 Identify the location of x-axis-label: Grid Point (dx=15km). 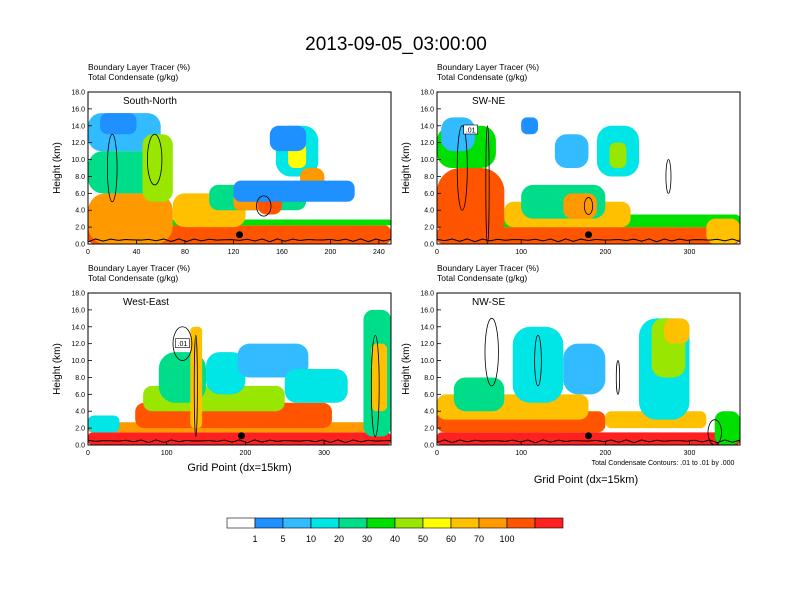
(239, 468).